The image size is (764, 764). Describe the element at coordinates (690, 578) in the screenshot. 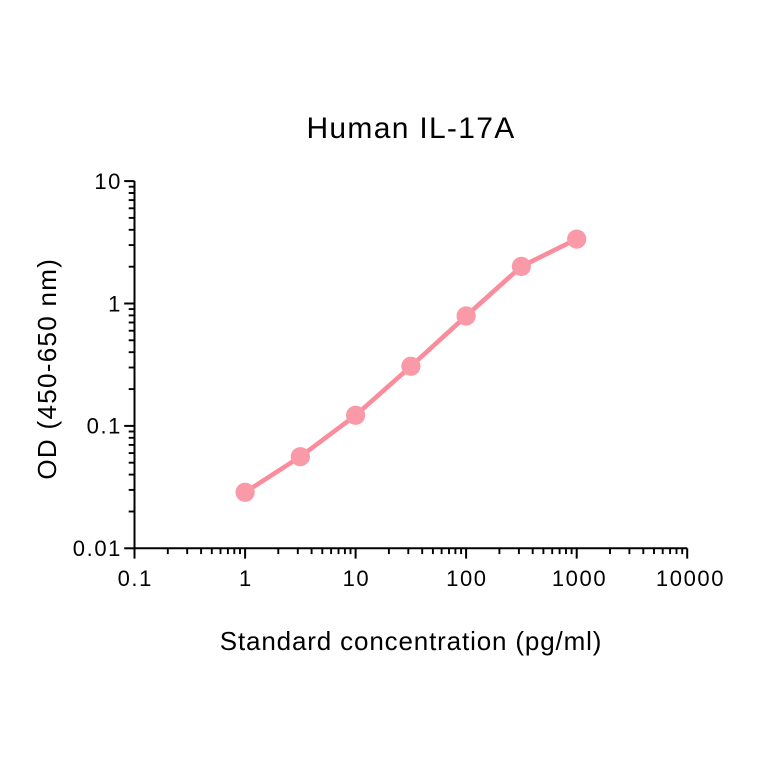

I see `svg-text: 10000` at that location.